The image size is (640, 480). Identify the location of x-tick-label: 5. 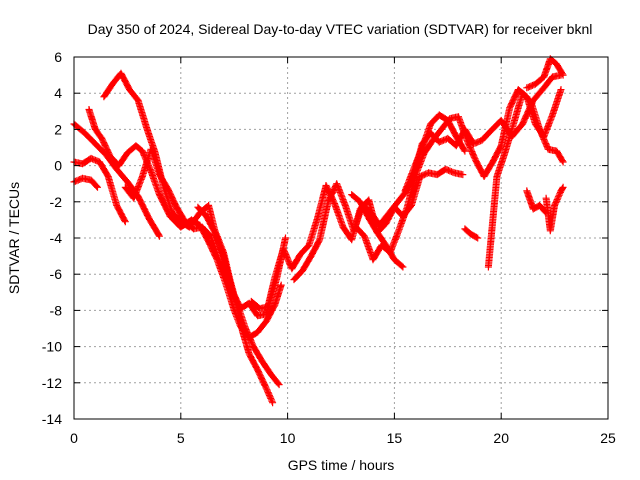
(181, 438).